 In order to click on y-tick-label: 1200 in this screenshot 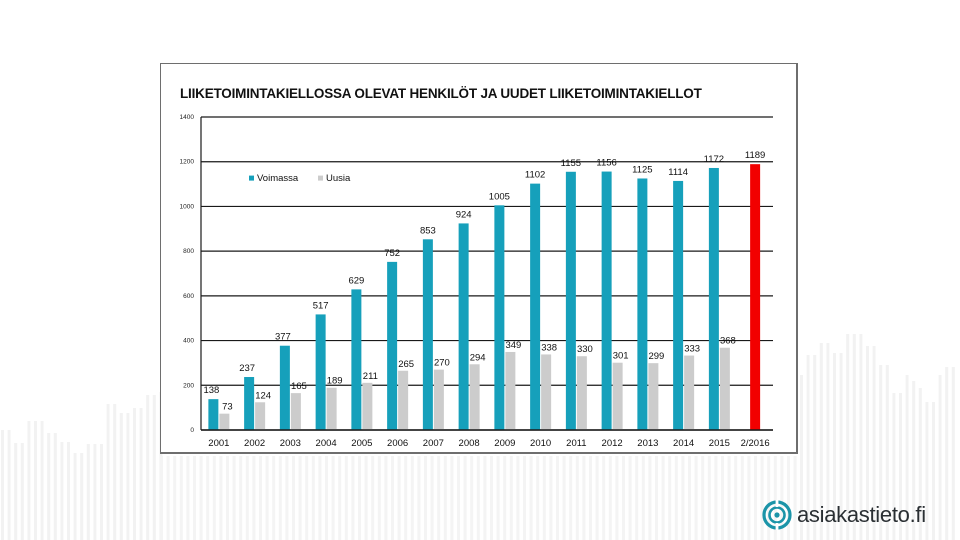, I will do `click(187, 162)`.